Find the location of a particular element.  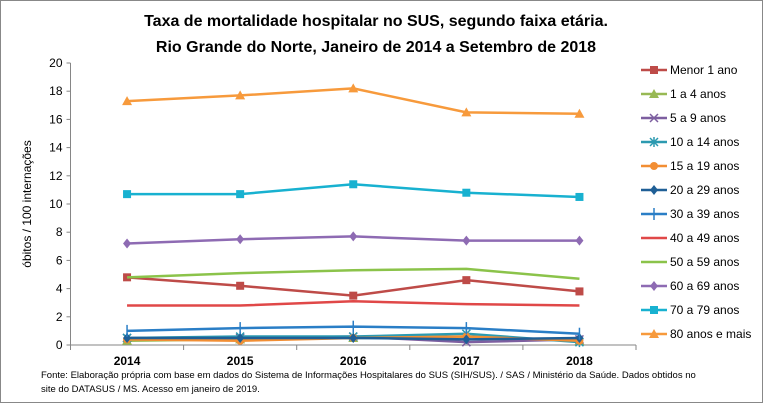

legend-item: Menor 1 ano is located at coordinates (689, 70).